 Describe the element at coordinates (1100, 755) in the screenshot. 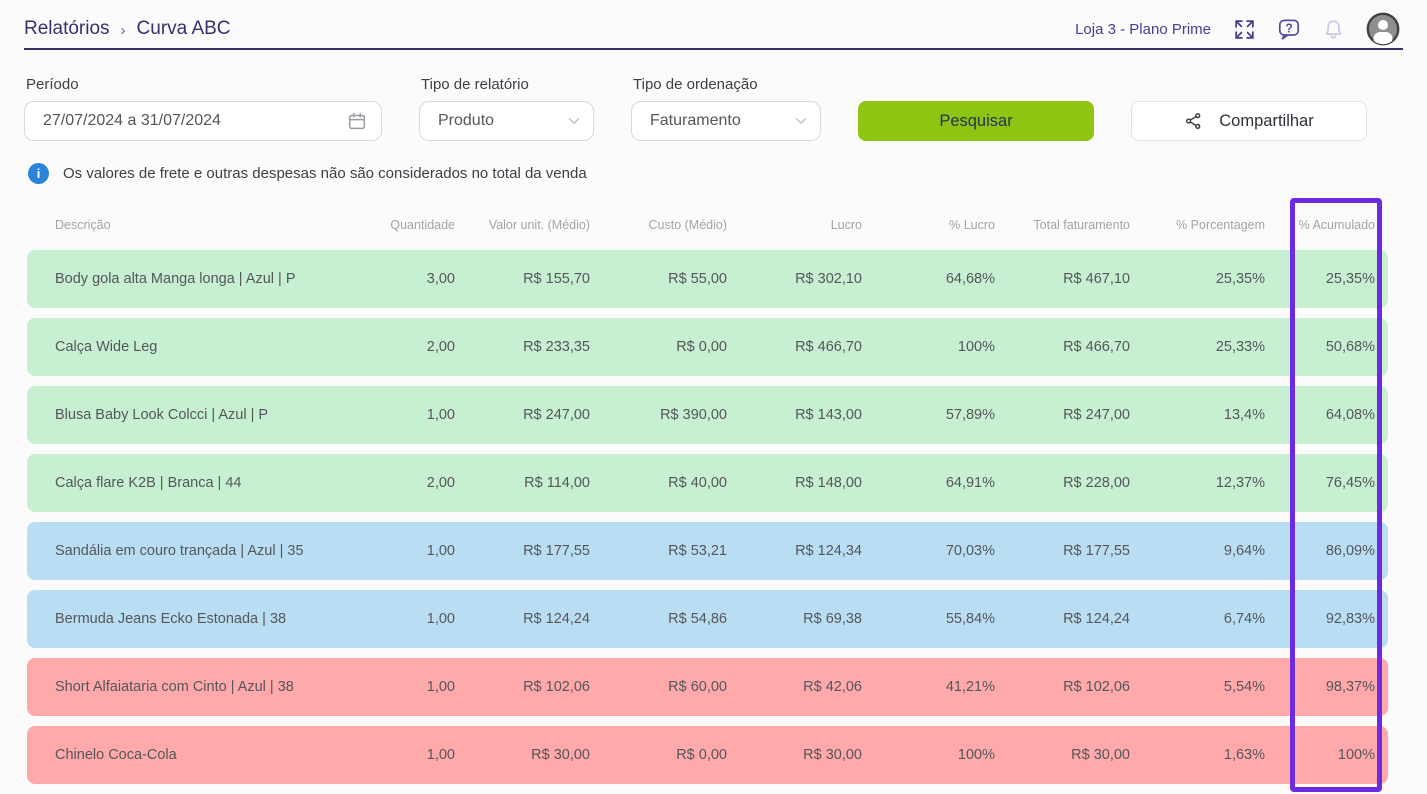

I see `cell-total: R$ 30,00` at that location.